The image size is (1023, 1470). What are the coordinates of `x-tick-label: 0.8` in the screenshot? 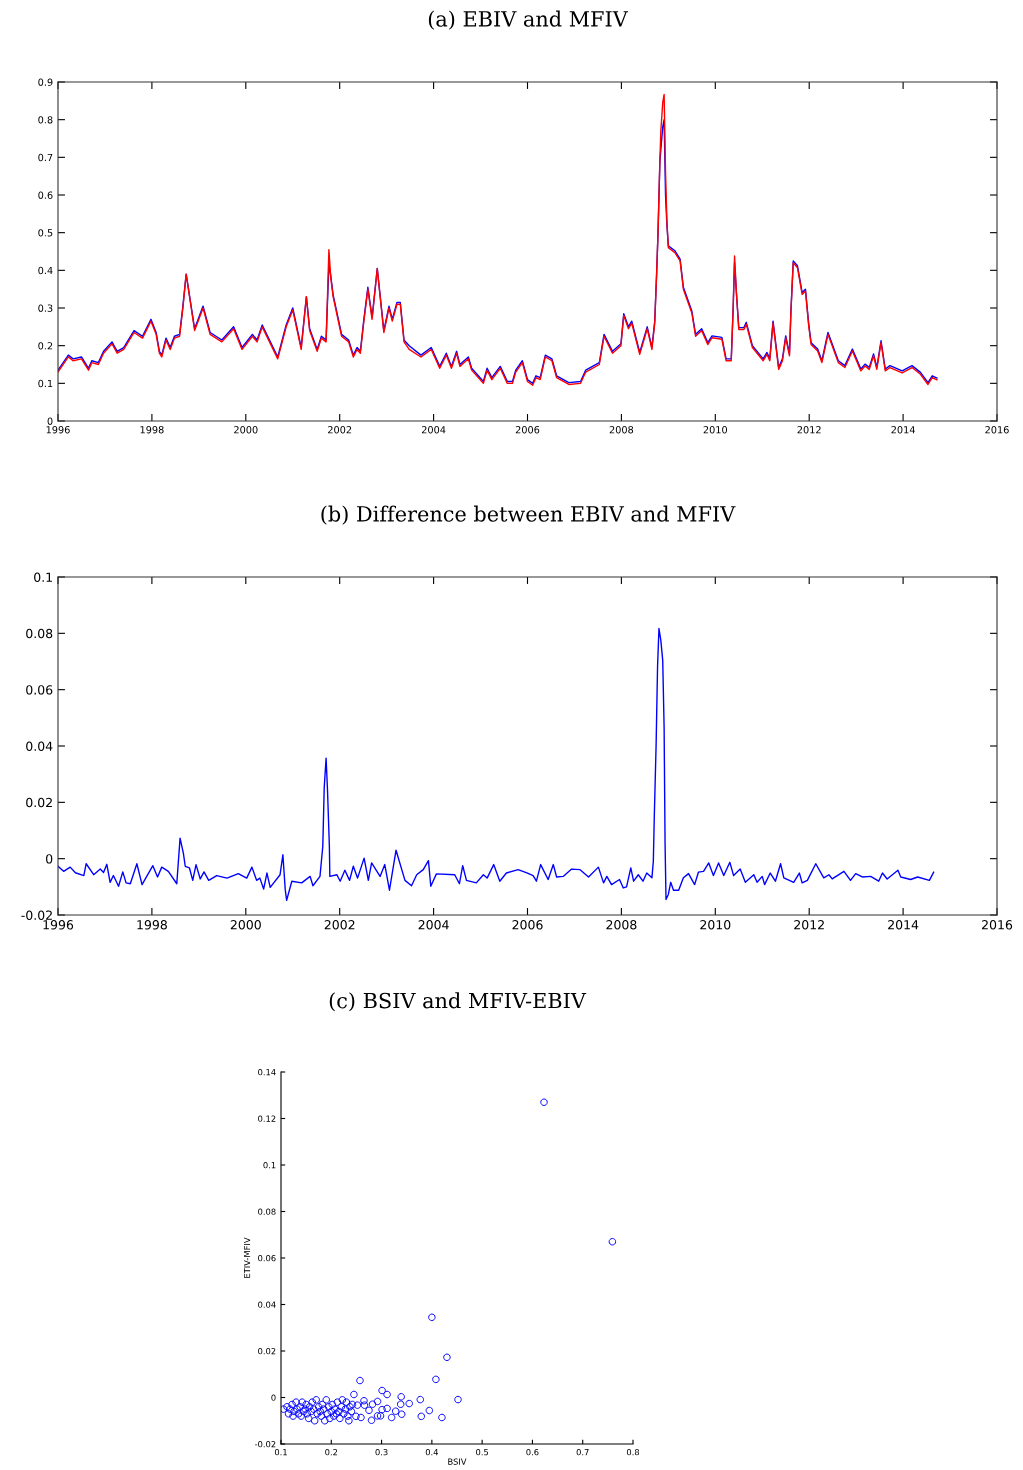 It's located at (633, 1452).